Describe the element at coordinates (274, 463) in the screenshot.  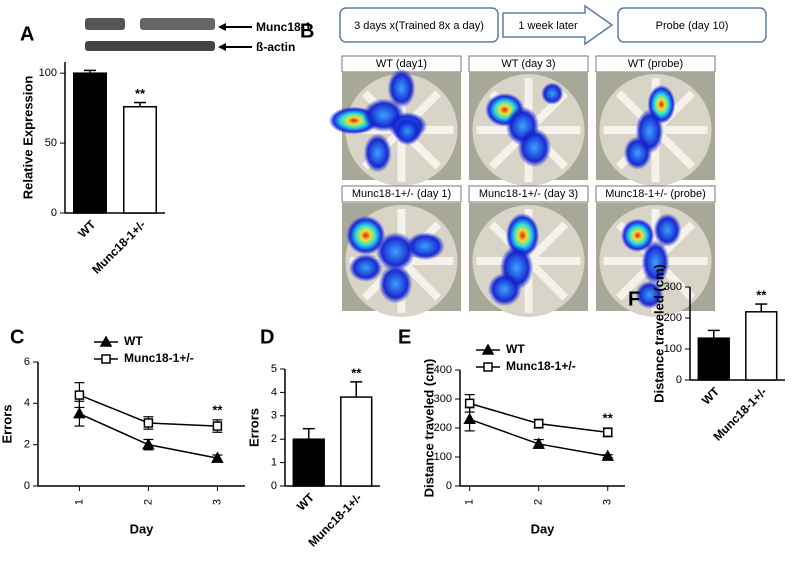
I see `y-tick-label: 1` at that location.